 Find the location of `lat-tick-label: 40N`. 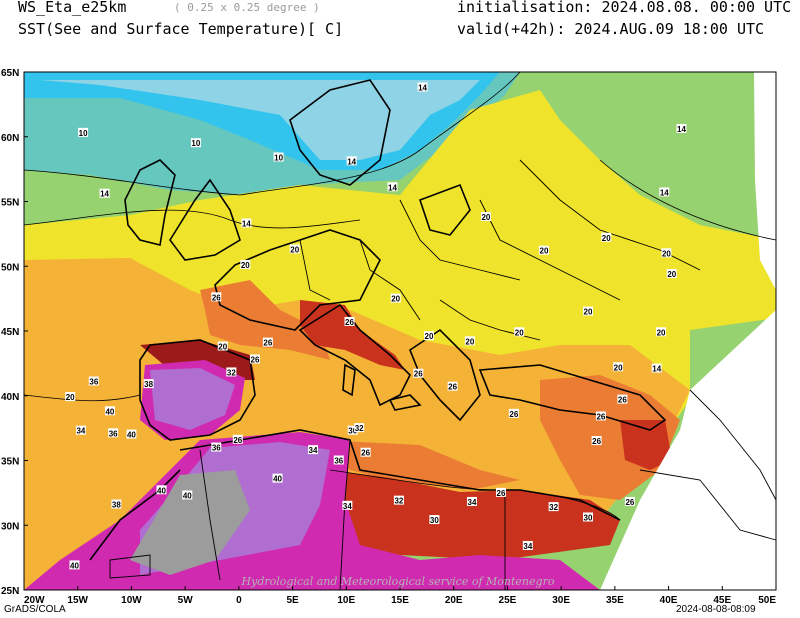

lat-tick-label: 40N is located at coordinates (10, 397).